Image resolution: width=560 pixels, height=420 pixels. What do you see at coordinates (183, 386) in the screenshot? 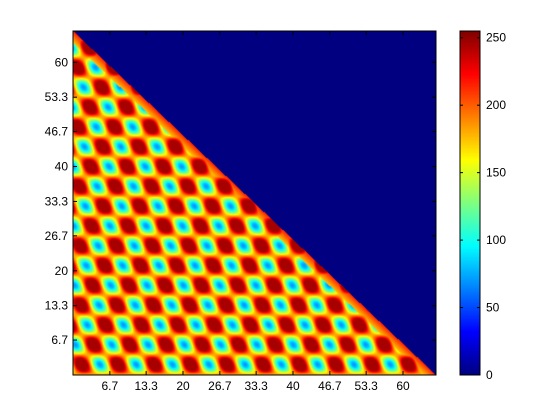
I see `x-tick-label: 20` at bounding box center [183, 386].